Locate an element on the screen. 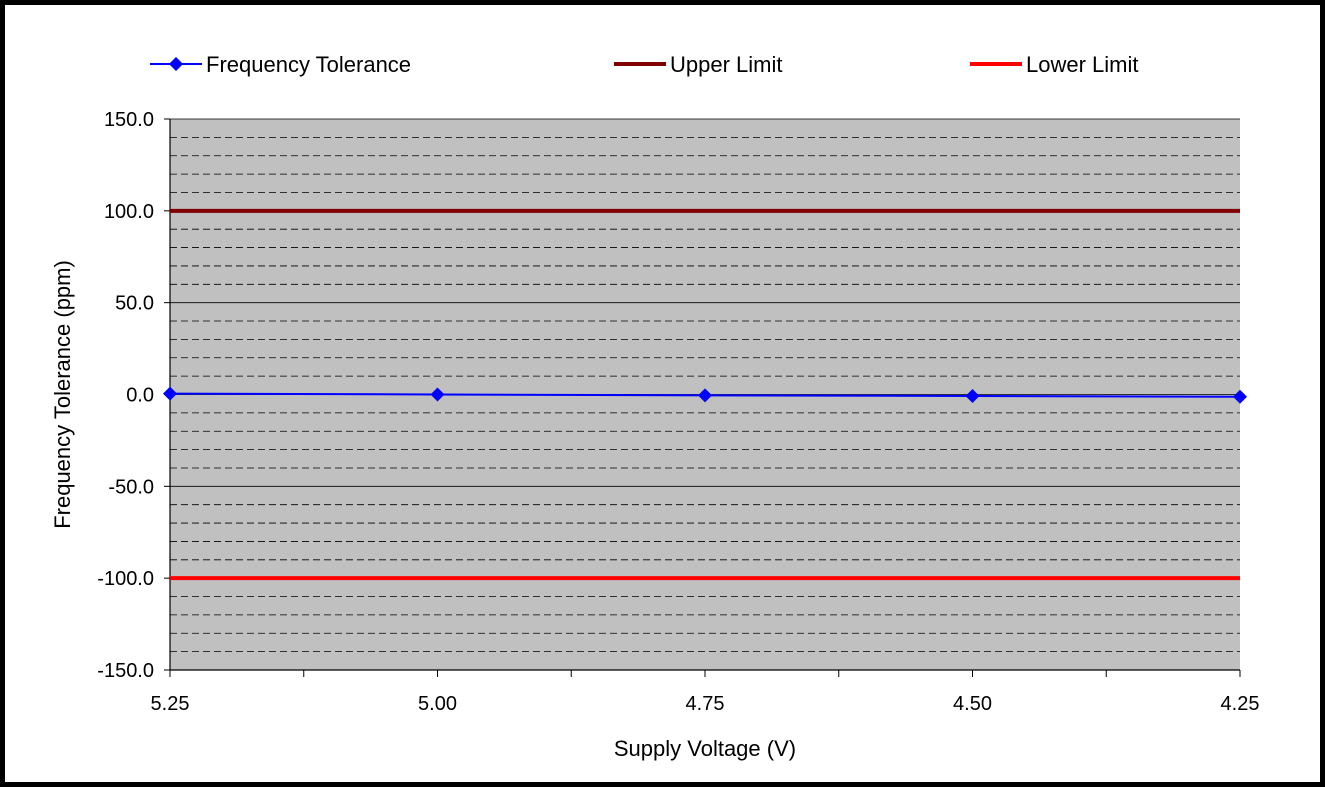  x-tick-label: 5.25 is located at coordinates (170, 704).